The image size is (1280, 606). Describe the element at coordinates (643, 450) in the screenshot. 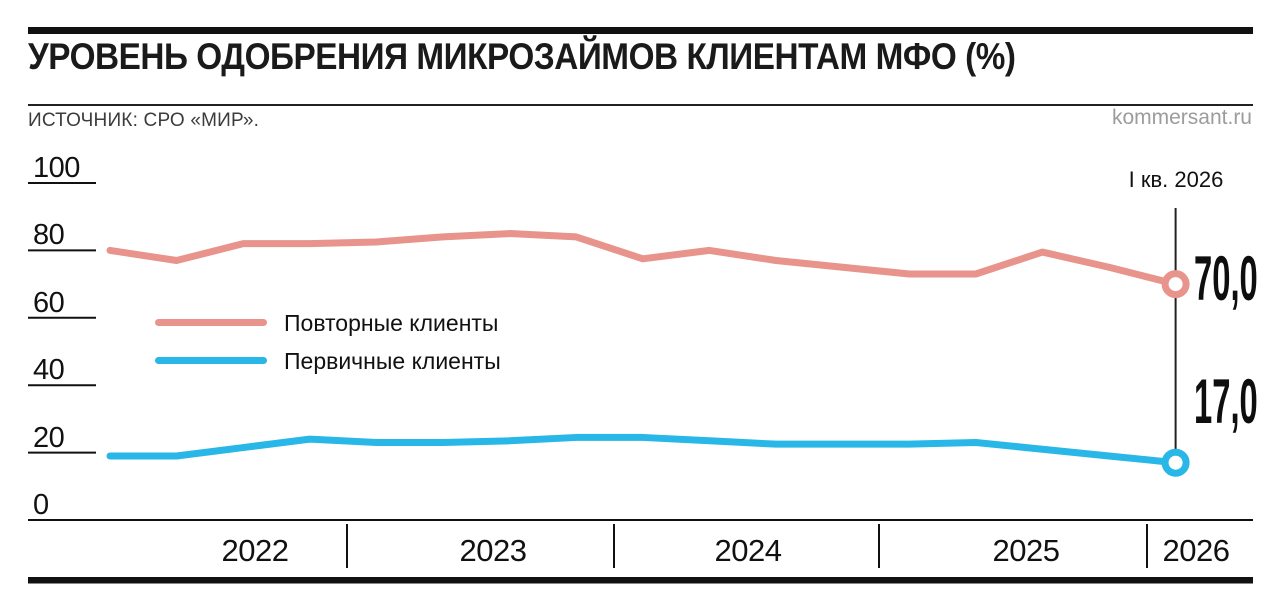

I see `data-line-first-time-clients` at that location.